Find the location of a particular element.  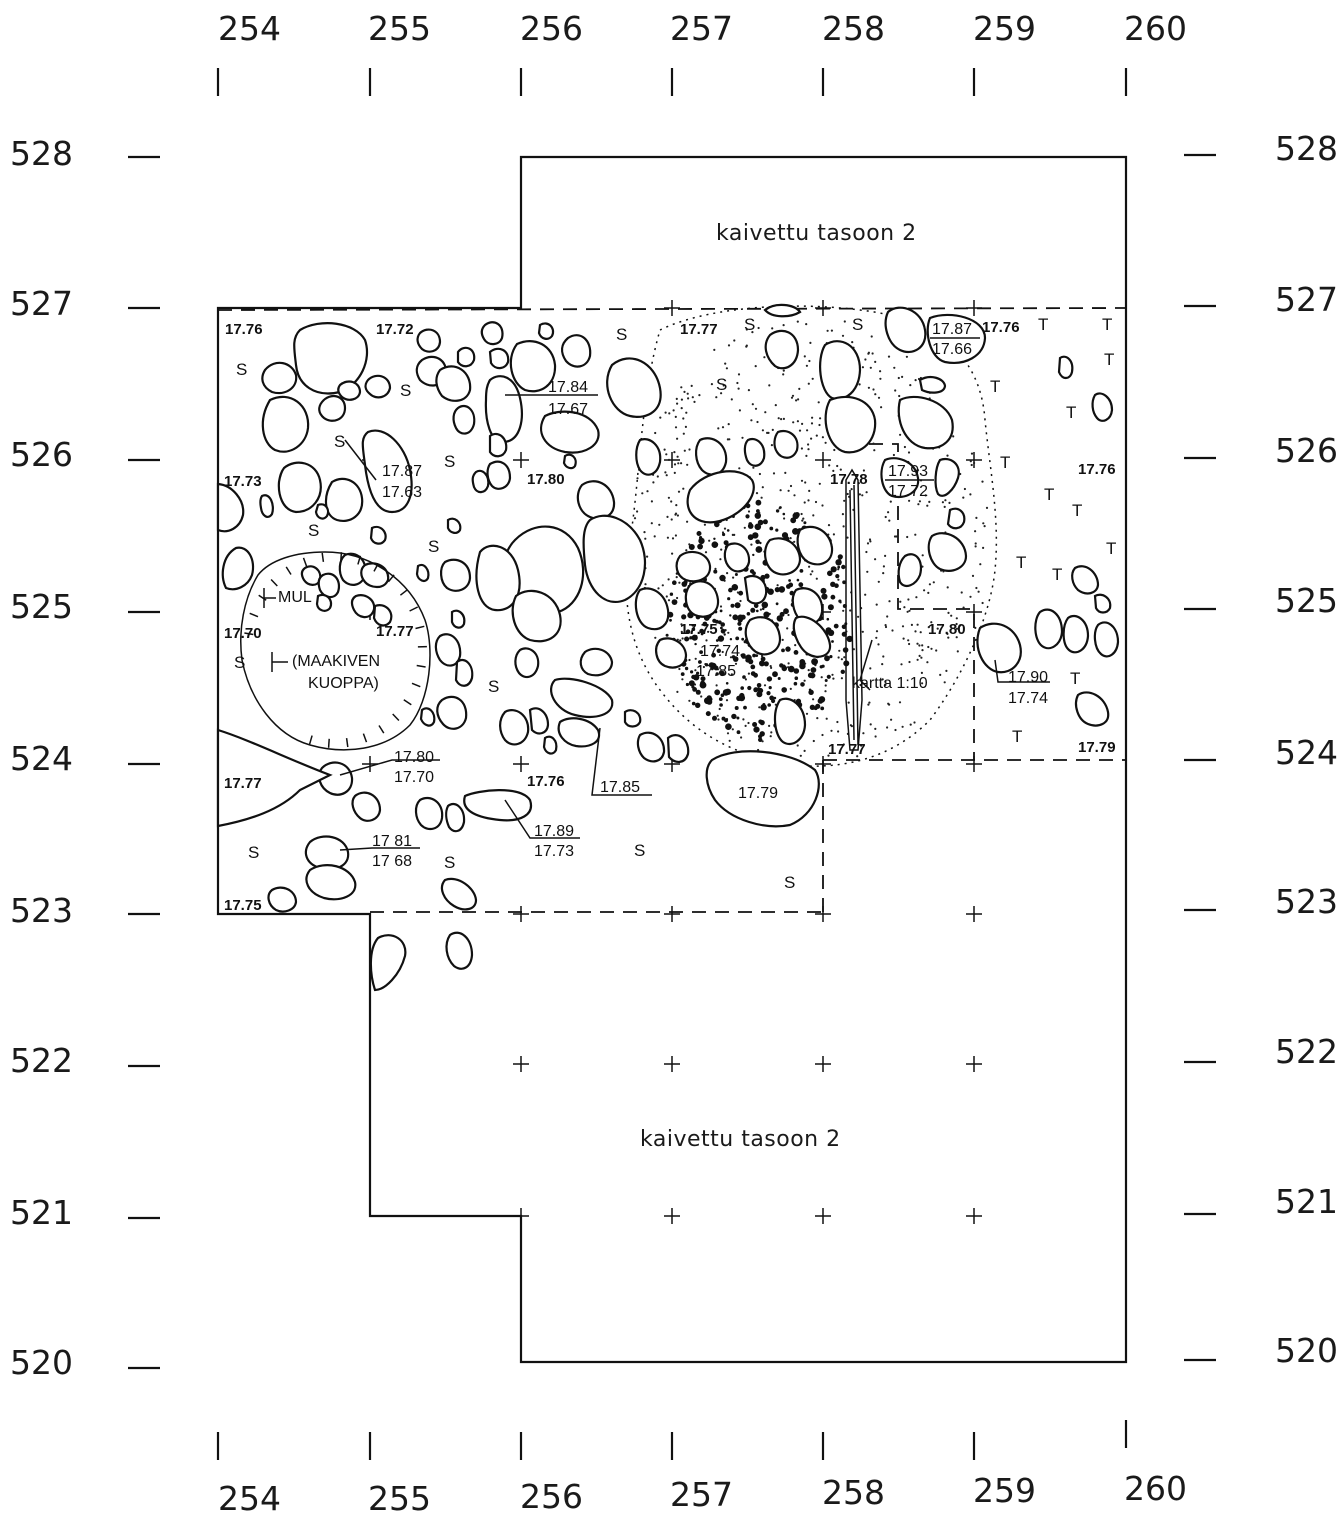

elevation-label: 17.70 is located at coordinates (243, 633).